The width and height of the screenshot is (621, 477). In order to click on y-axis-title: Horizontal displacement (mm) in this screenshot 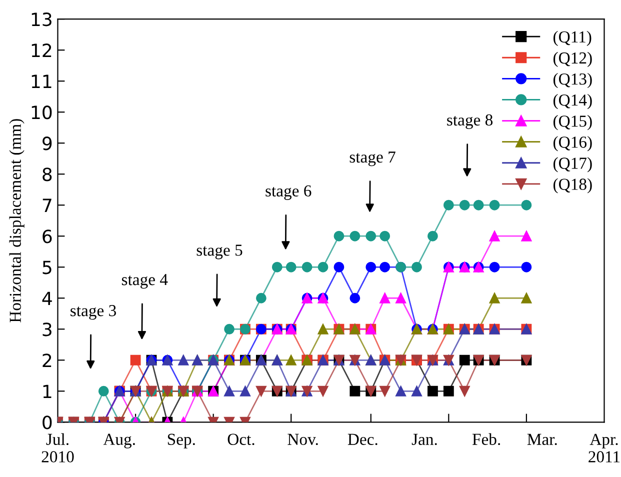, I will do `click(16, 220)`.